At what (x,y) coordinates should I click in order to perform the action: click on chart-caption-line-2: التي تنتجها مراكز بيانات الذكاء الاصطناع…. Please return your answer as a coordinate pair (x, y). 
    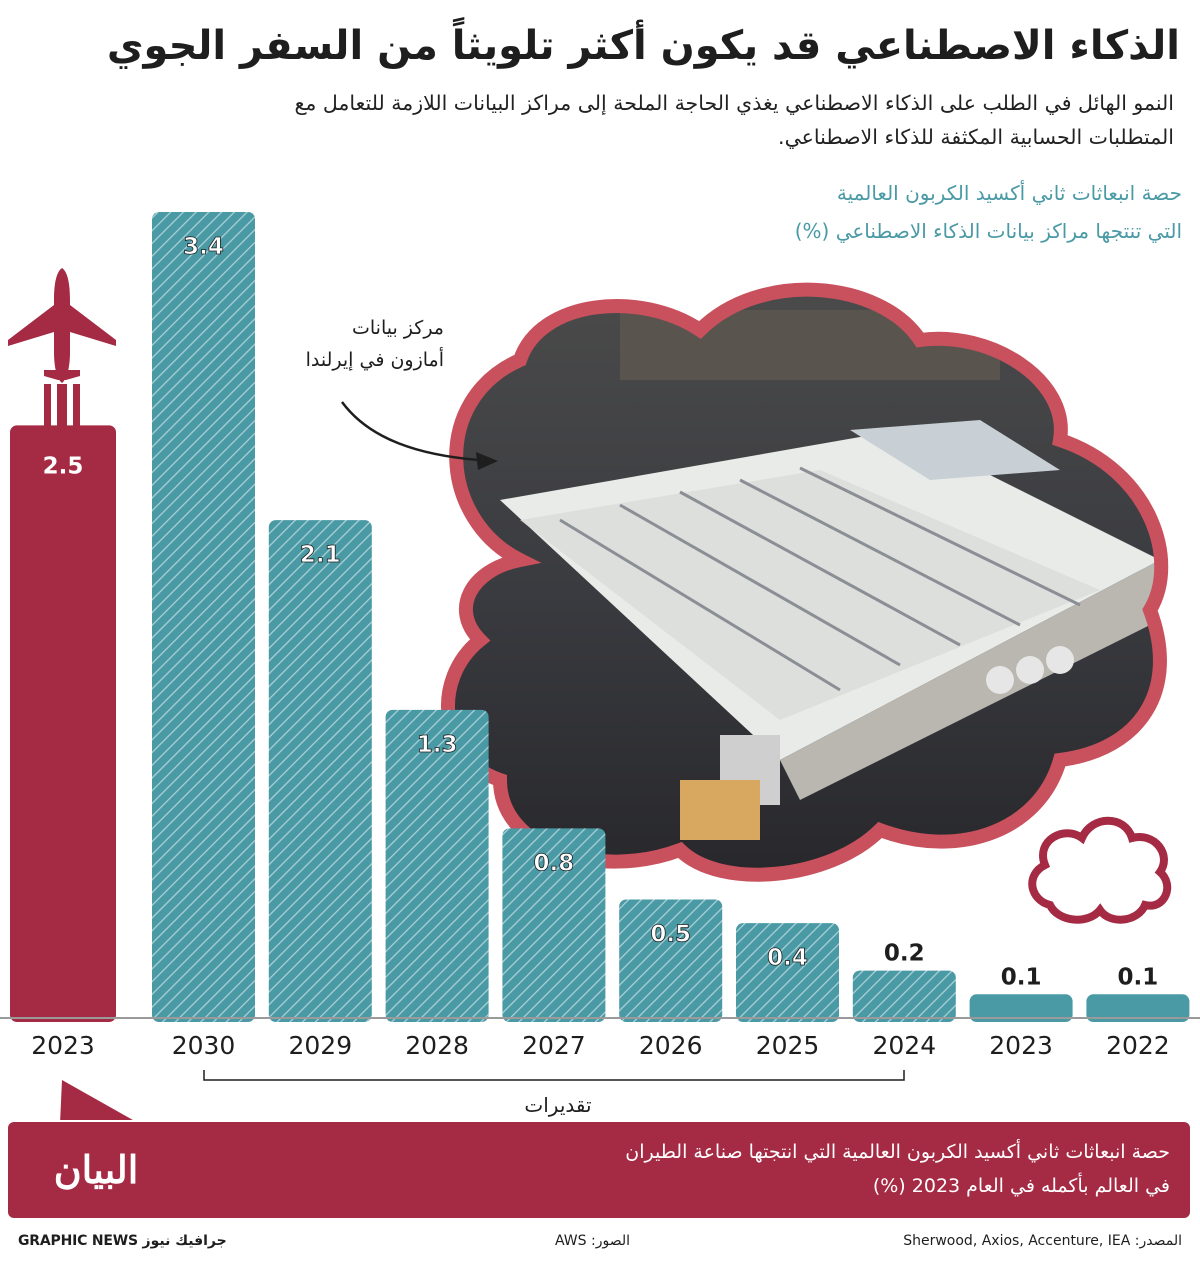
    Looking at the image, I should click on (988, 231).